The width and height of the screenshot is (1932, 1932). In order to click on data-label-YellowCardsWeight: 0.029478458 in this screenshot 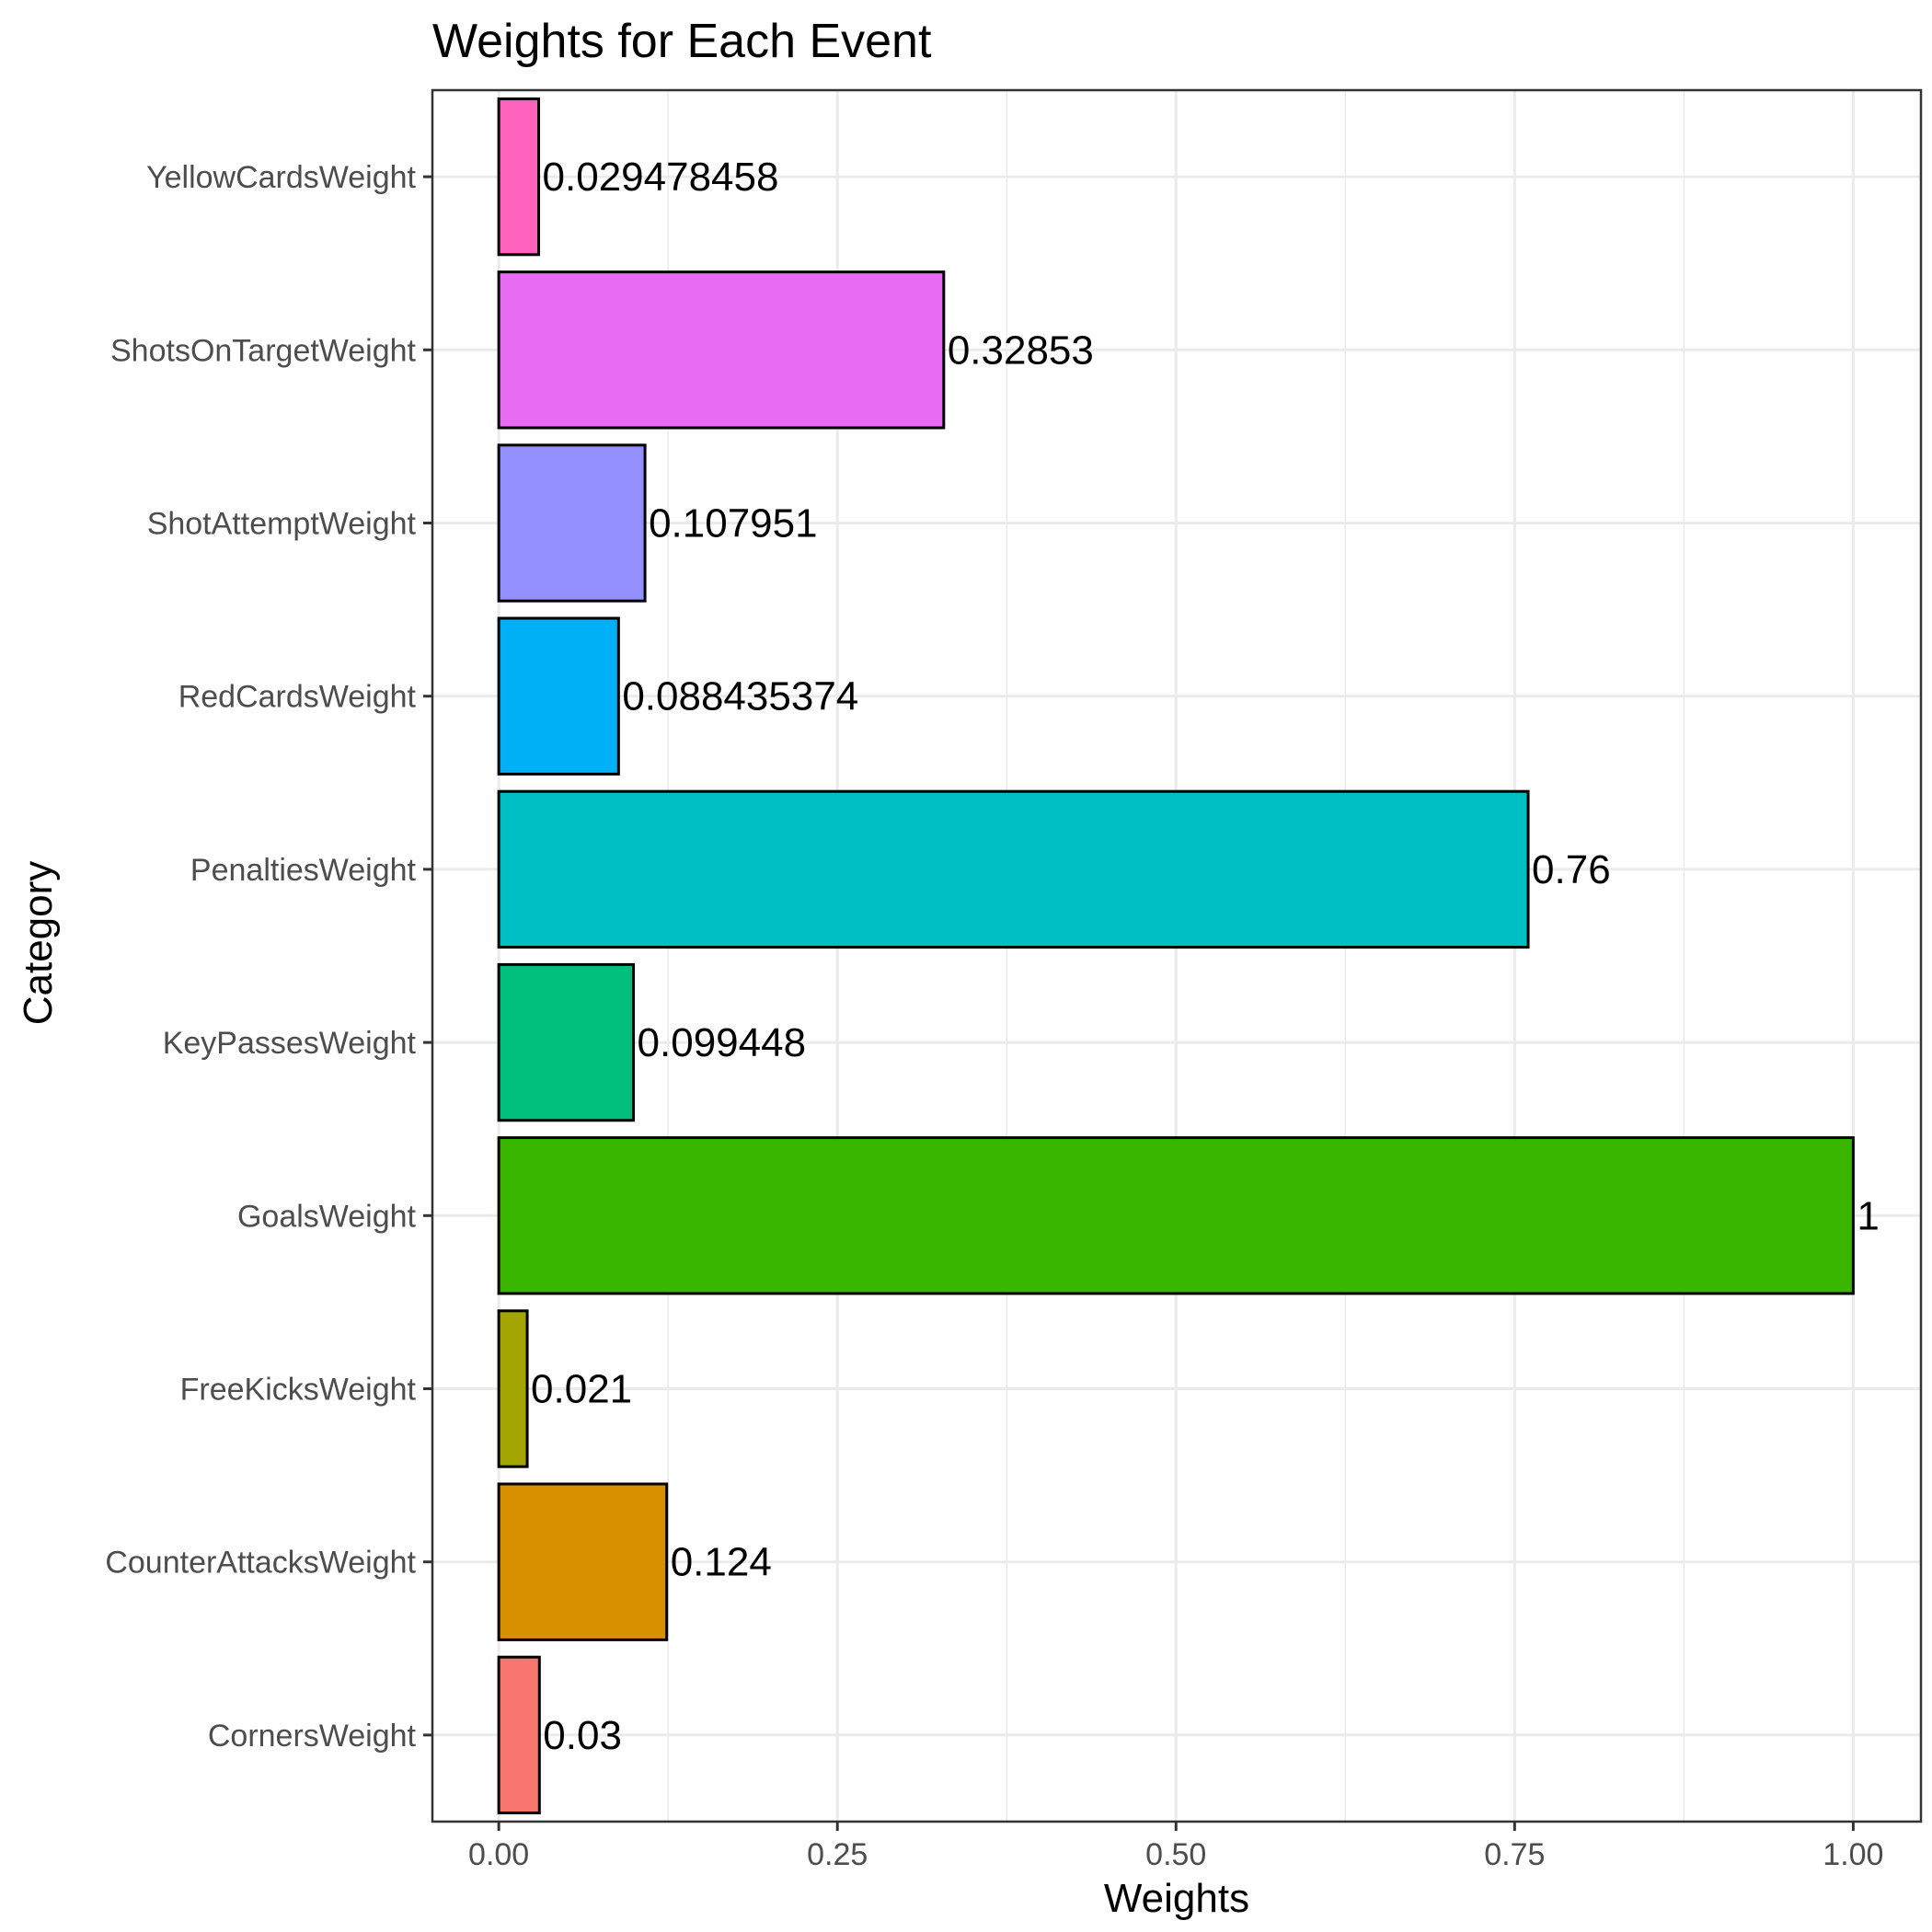, I will do `click(661, 177)`.